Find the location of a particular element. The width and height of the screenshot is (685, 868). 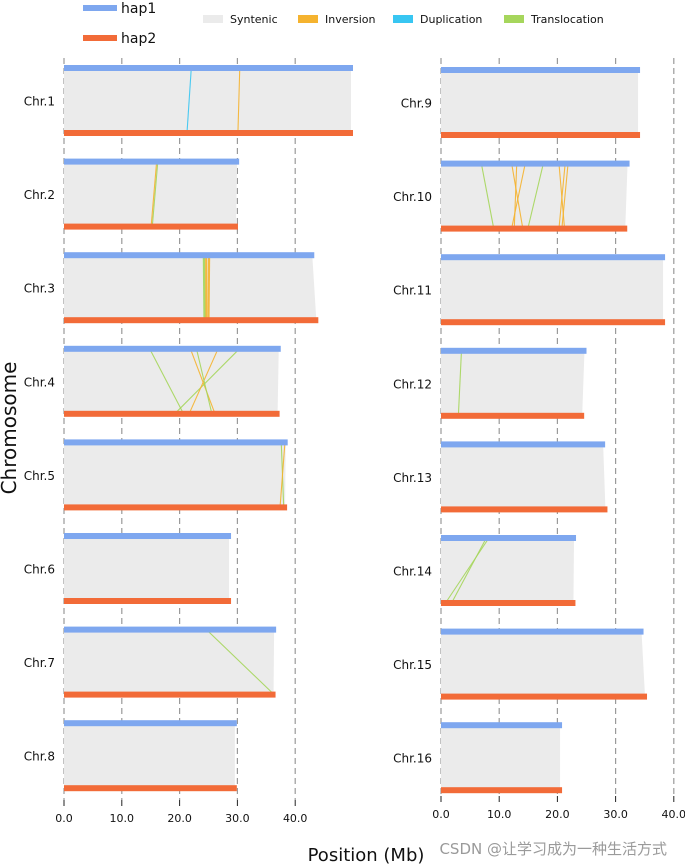

chromosome-chr-15: Chr.15 is located at coordinates (520, 664).